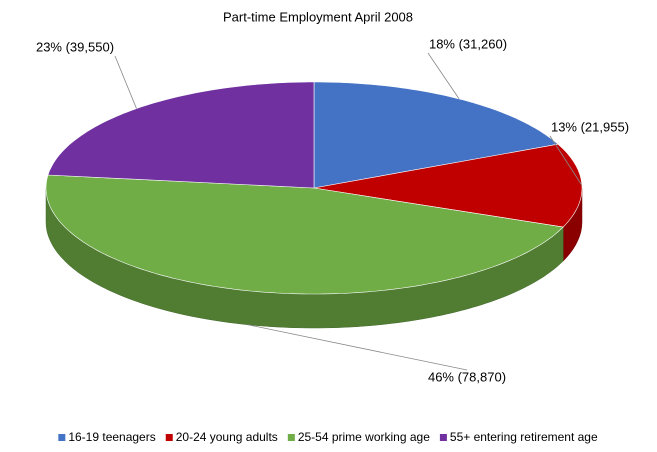  I want to click on legend-label: 55+ entering retirement age, so click(524, 437).